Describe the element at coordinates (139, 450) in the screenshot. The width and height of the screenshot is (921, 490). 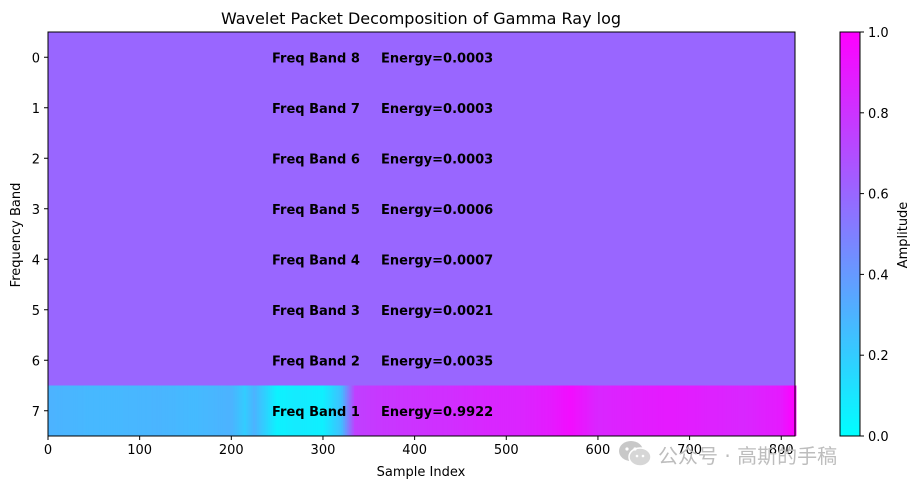
I see `x-tick-label: 100` at that location.